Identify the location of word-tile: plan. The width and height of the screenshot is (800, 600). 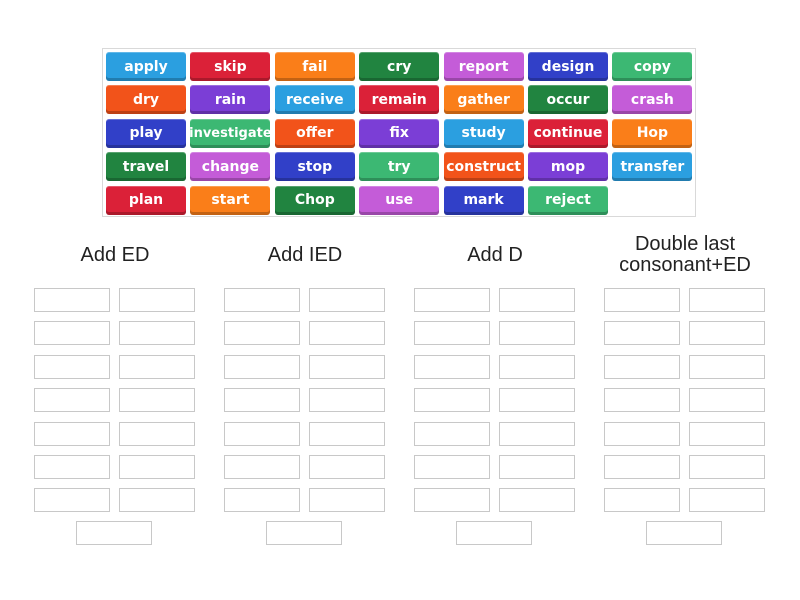
(146, 200).